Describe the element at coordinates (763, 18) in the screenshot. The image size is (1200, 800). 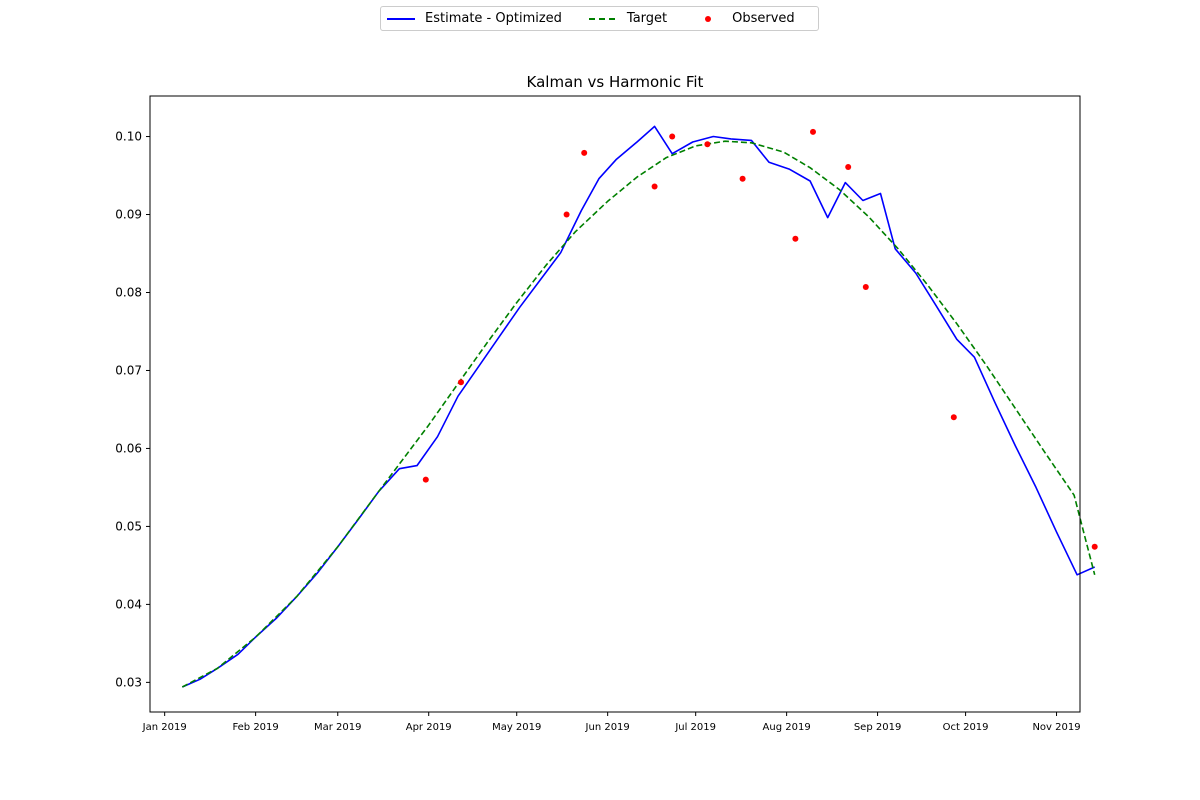
I see `legend-label-observed: Observed` at that location.